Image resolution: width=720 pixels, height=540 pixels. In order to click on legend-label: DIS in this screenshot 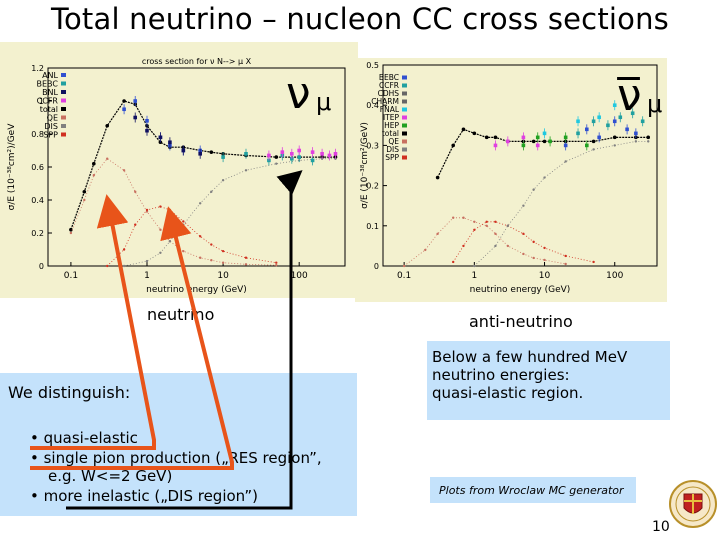, I will do `click(392, 149)`.